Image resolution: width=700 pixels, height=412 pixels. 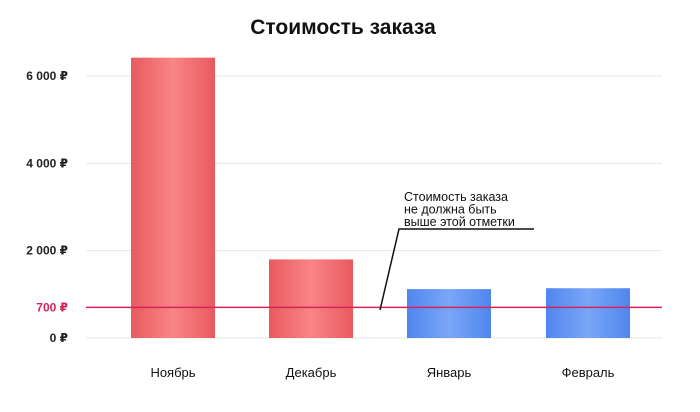 I want to click on x-tick-label: Ноябрь, so click(x=172, y=372).